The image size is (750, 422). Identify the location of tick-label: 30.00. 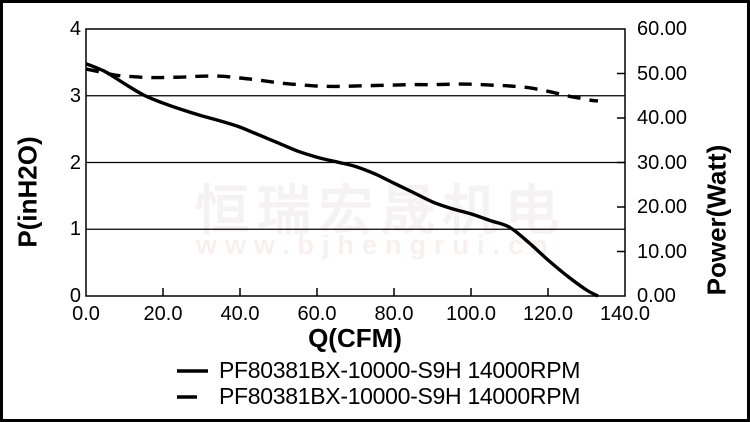
(662, 162).